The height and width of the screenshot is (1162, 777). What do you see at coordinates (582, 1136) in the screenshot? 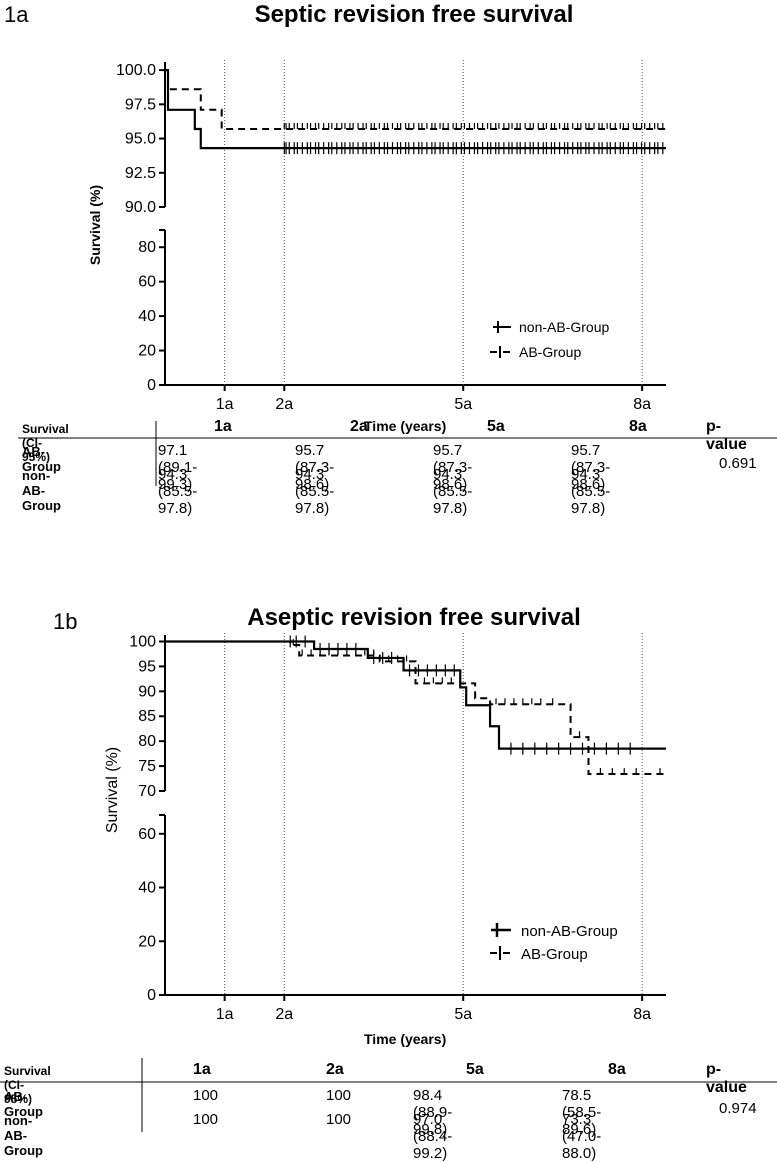
I see `table-cell: 73.3 (47.0-88.0)` at bounding box center [582, 1136].